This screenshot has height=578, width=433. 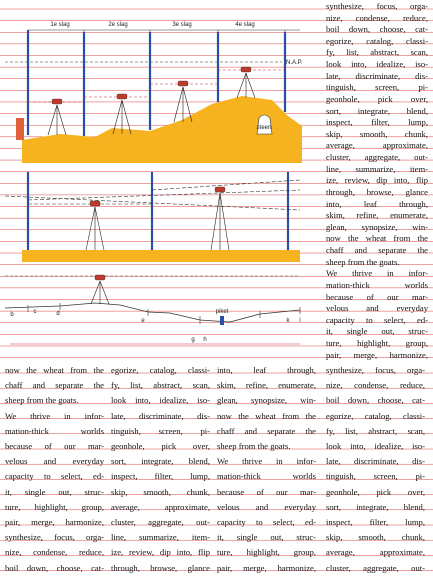 I want to click on stage-label: 2e slag, so click(x=117, y=25).